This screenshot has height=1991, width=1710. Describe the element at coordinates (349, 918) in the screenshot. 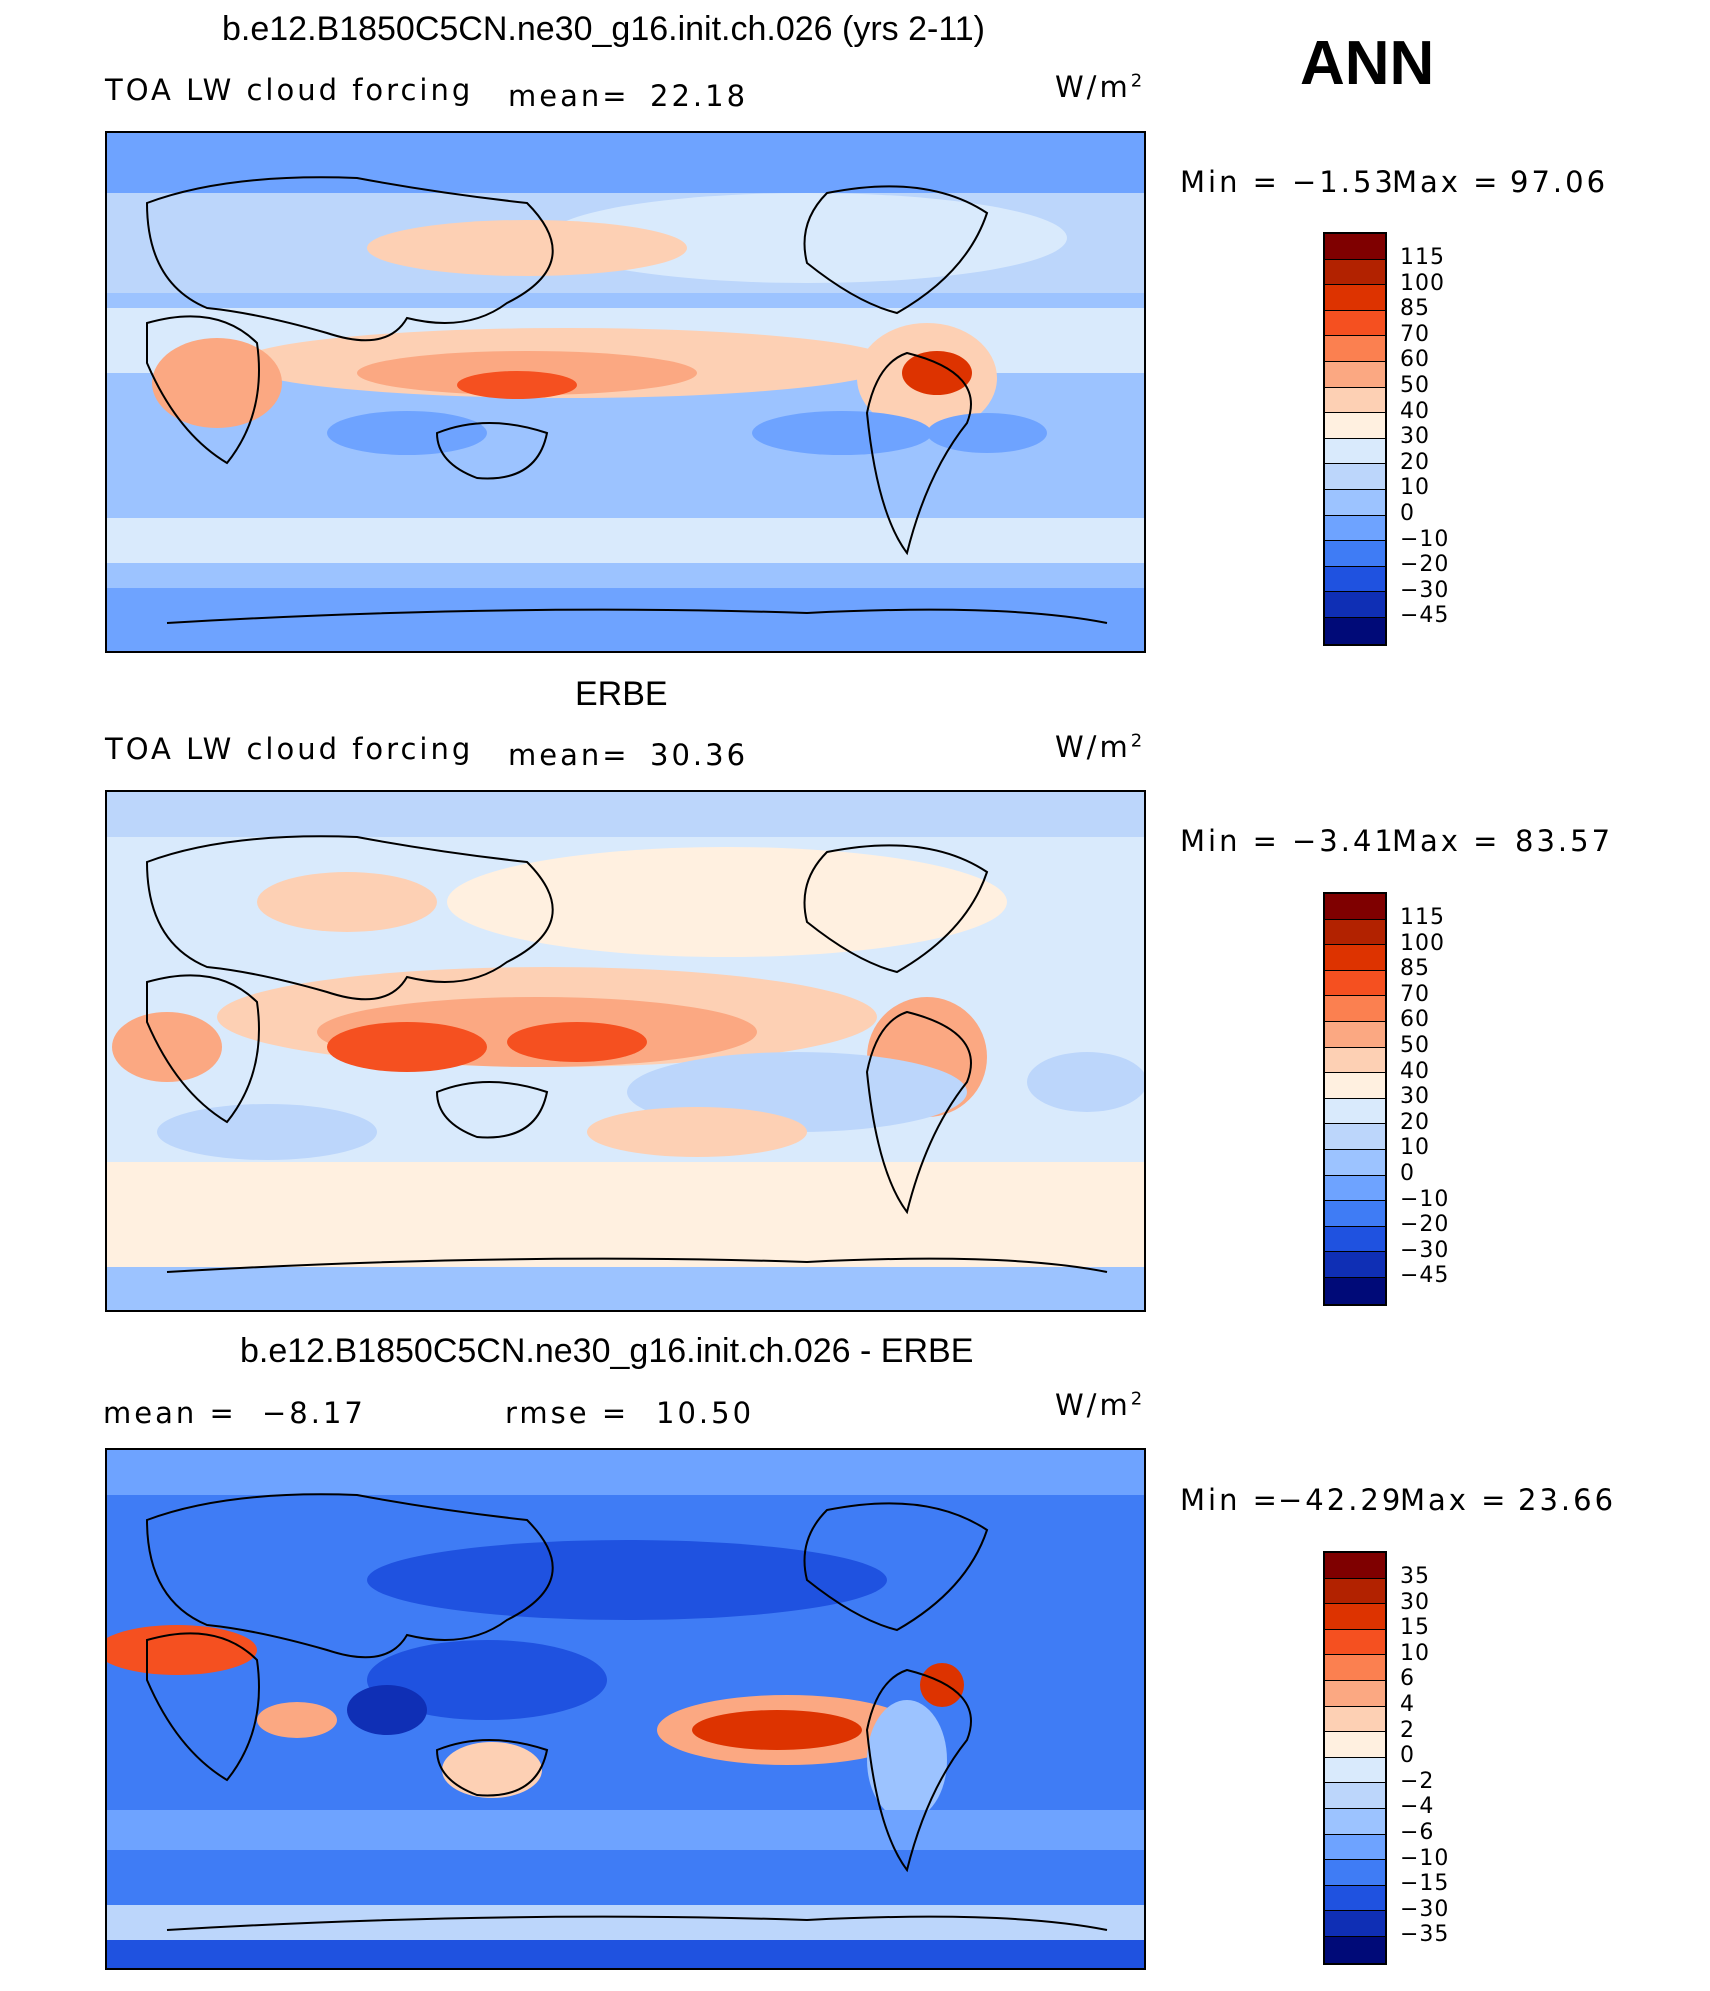

I see `panel2-eurasia` at that location.